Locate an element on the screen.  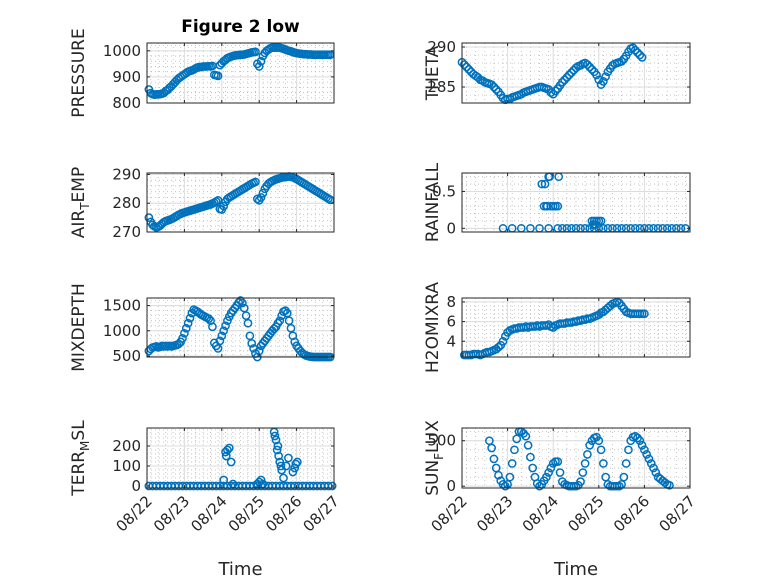
y-tick-label: 270 is located at coordinates (126, 232).